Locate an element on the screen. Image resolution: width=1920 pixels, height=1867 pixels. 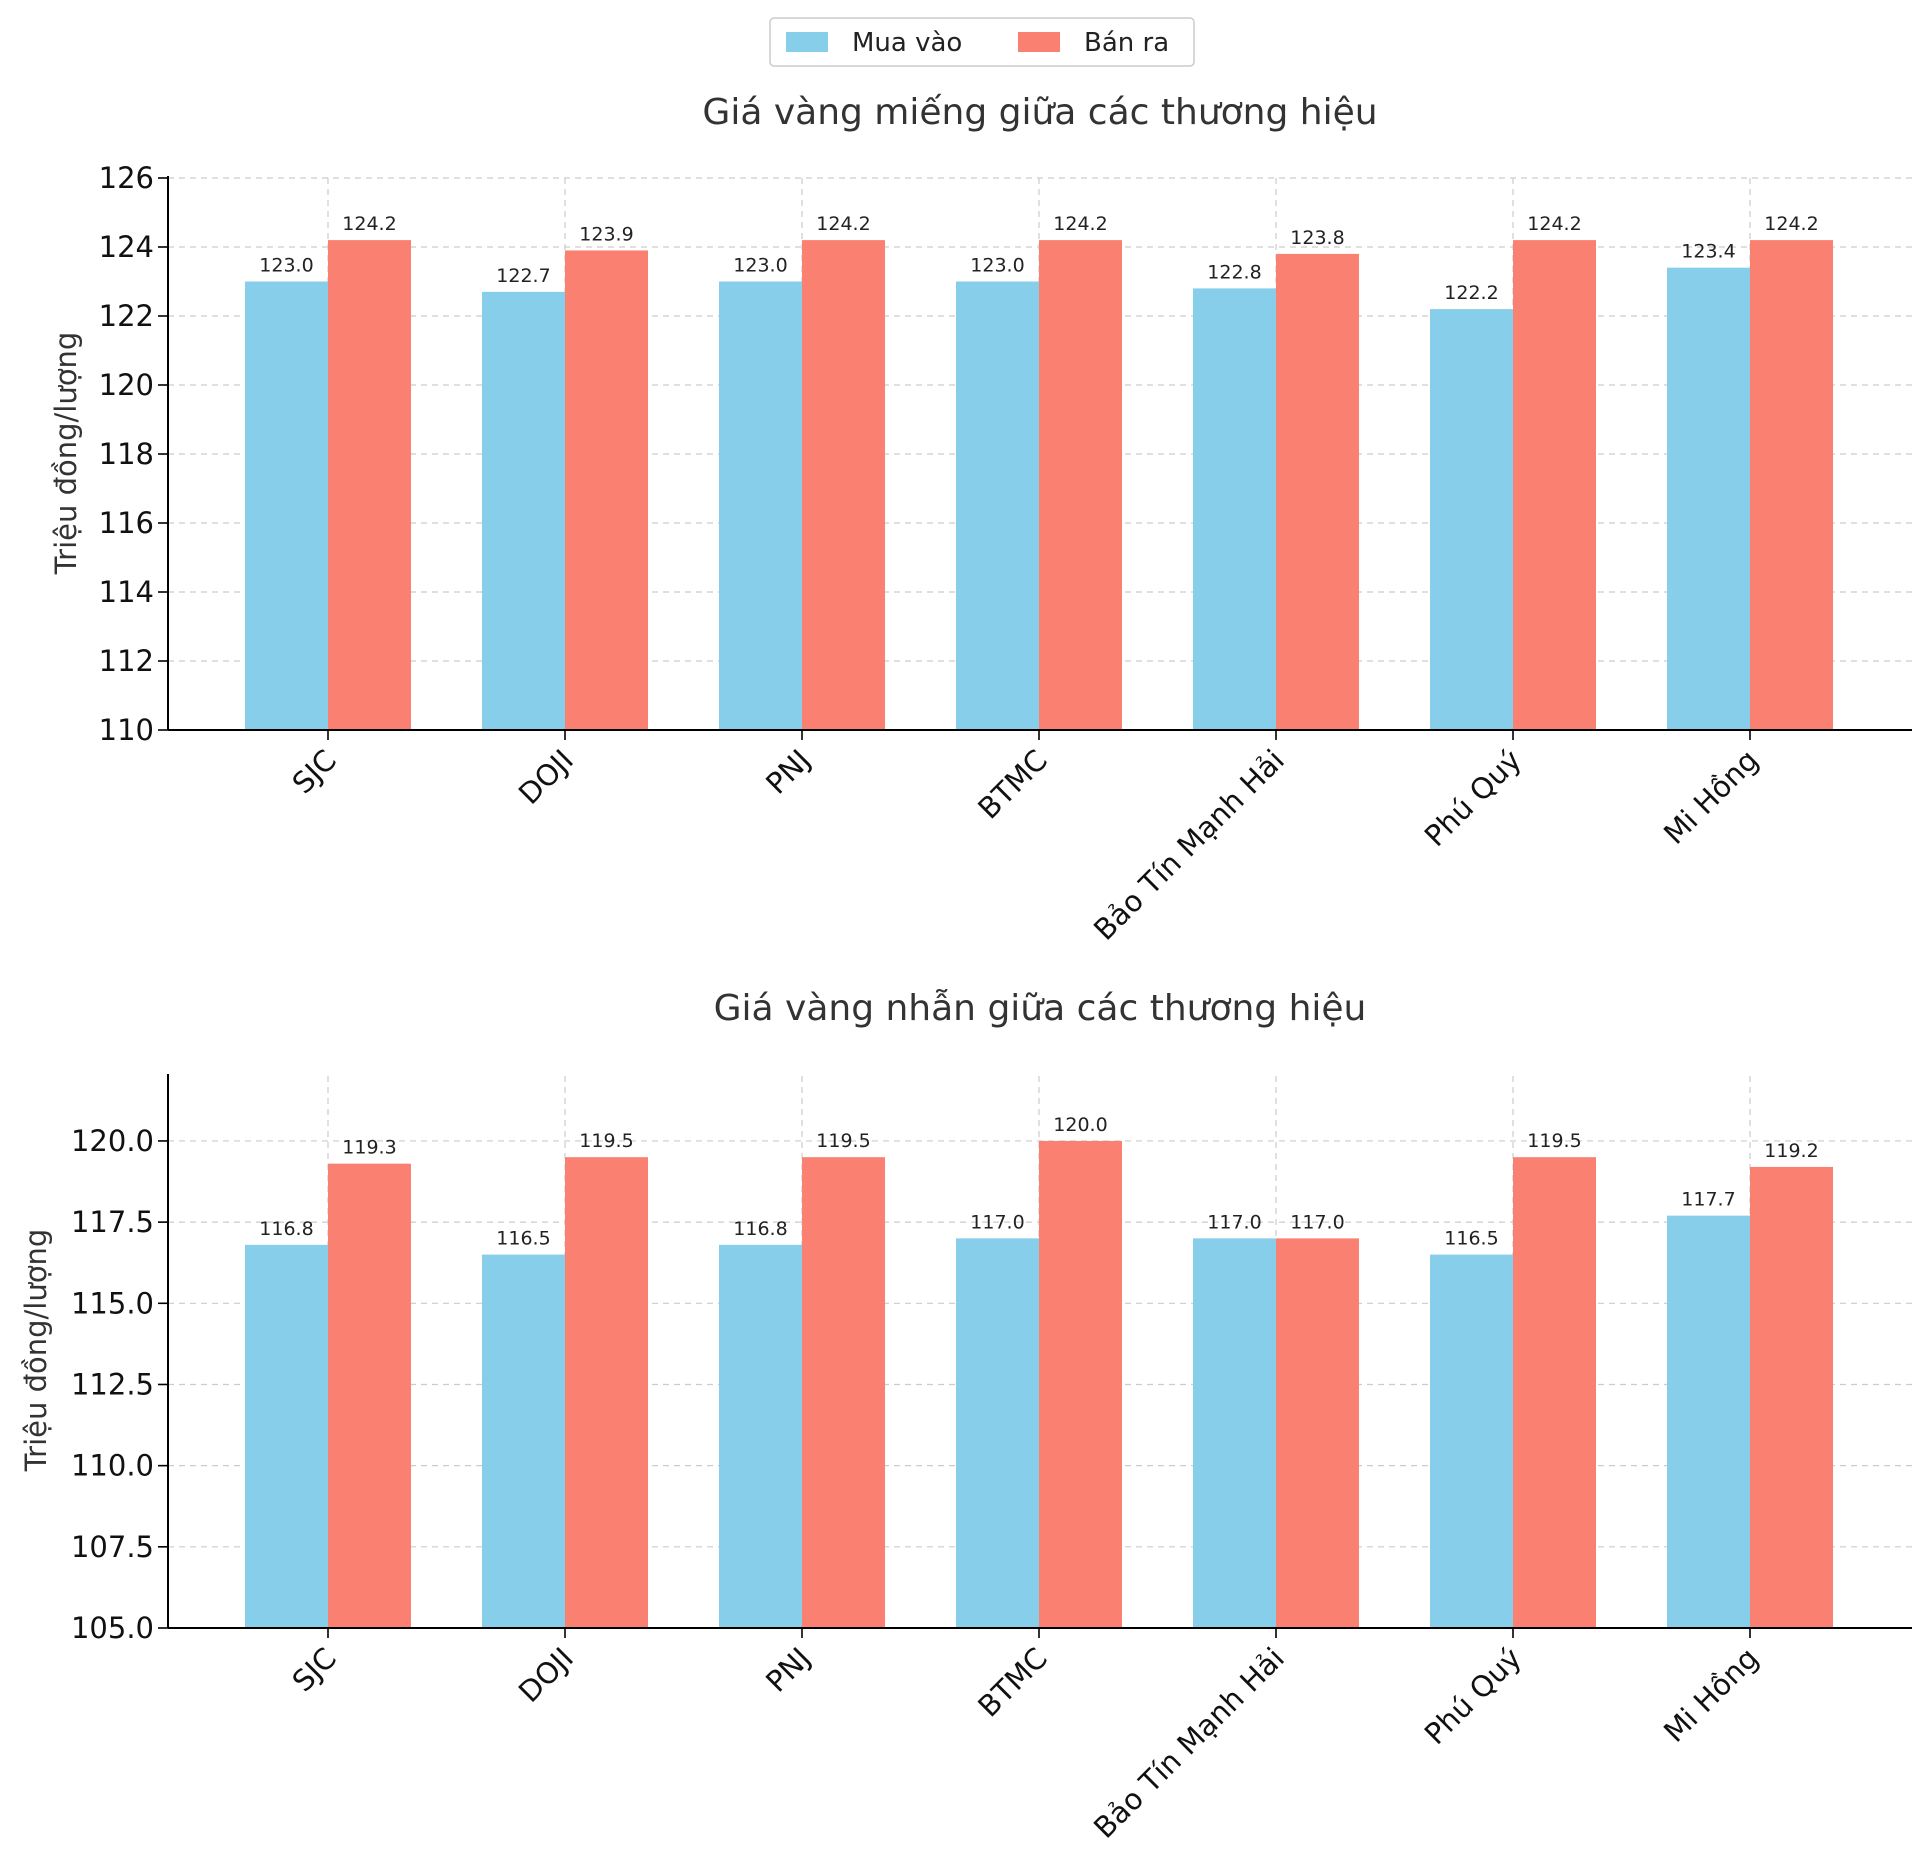
y-tick-label: 126 is located at coordinates (126, 178).